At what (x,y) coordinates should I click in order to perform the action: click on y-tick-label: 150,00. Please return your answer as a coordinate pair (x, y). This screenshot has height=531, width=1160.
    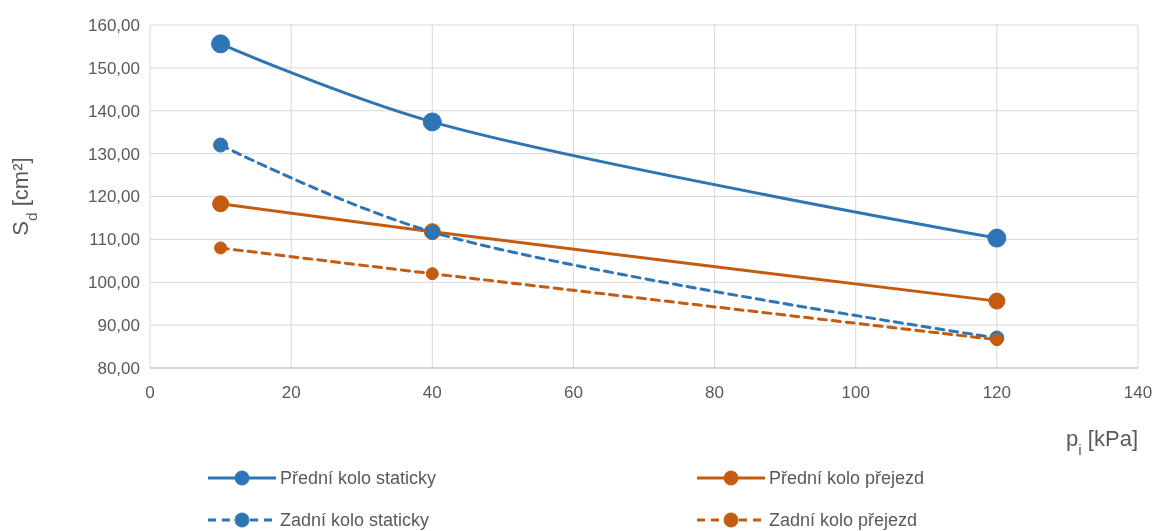
    Looking at the image, I should click on (114, 68).